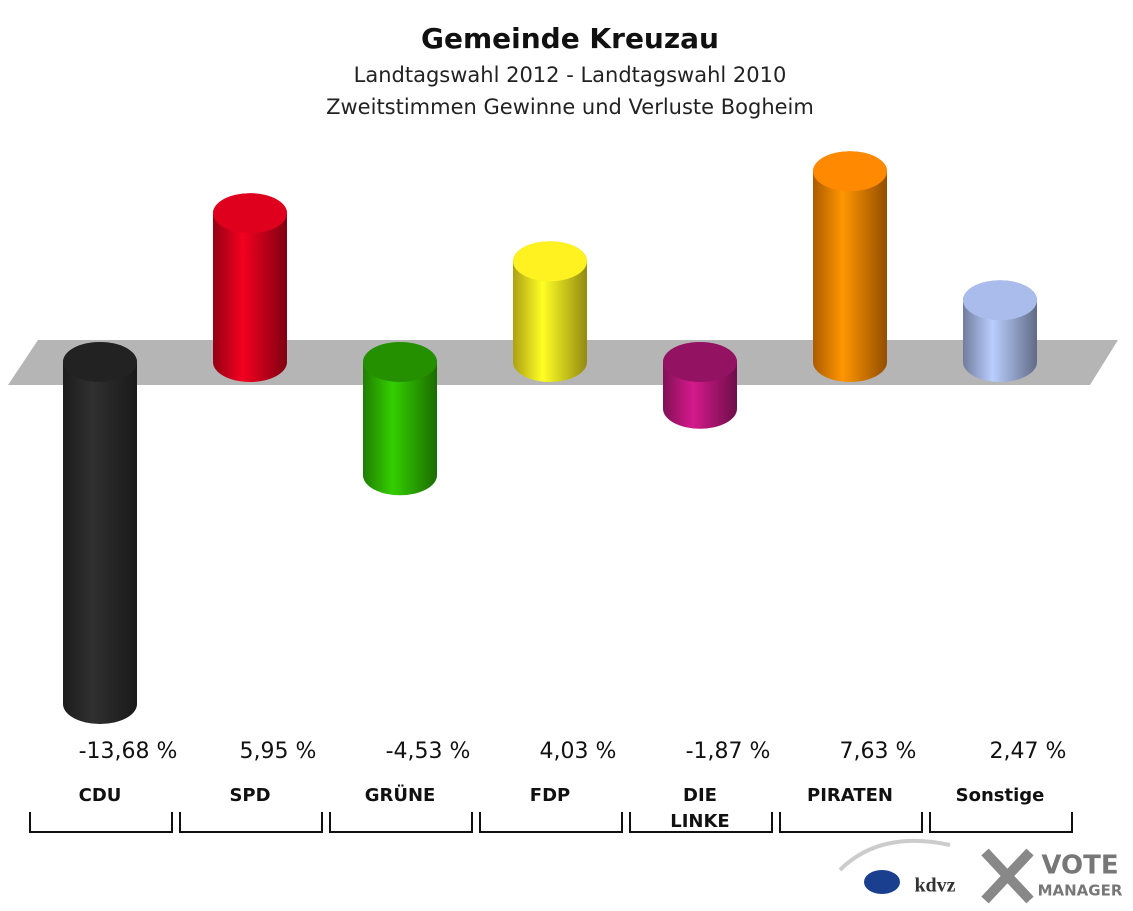 Image resolution: width=1133 pixels, height=911 pixels. What do you see at coordinates (699, 808) in the screenshot?
I see `x-tick-label: DIE LINKE` at bounding box center [699, 808].